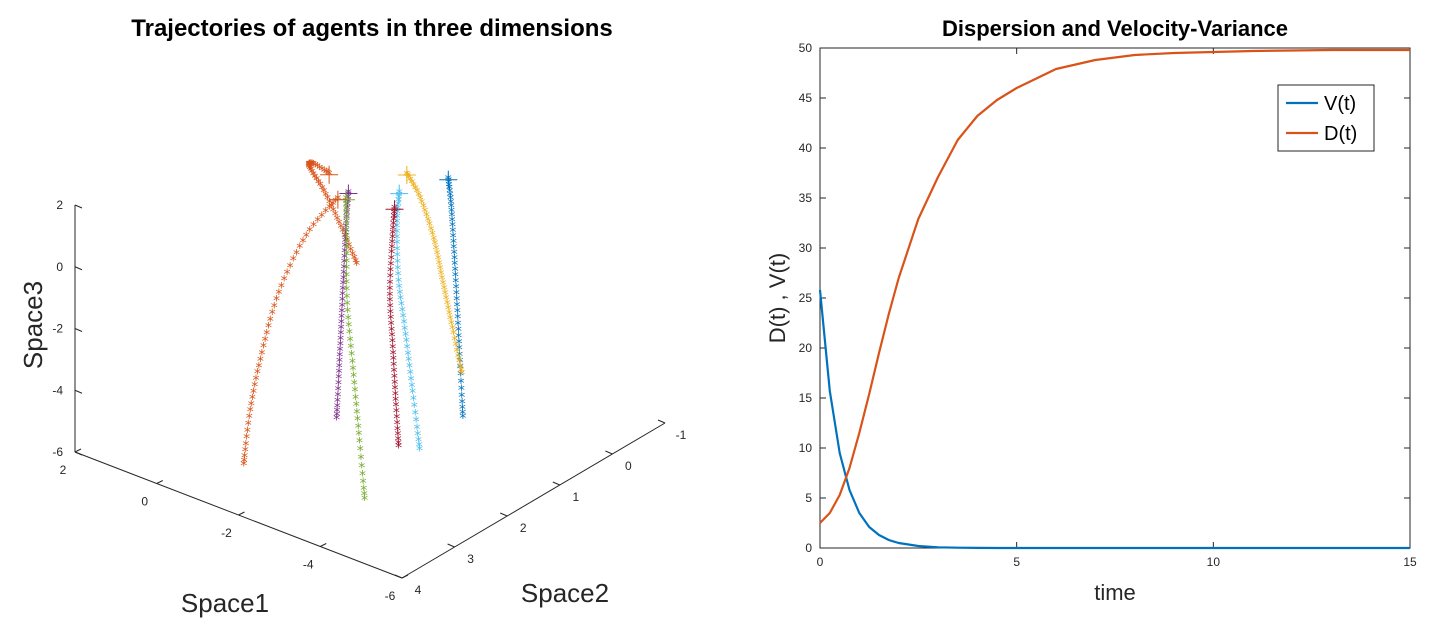  Describe the element at coordinates (78, 206) in the screenshot. I see `z-tick-3d` at that location.